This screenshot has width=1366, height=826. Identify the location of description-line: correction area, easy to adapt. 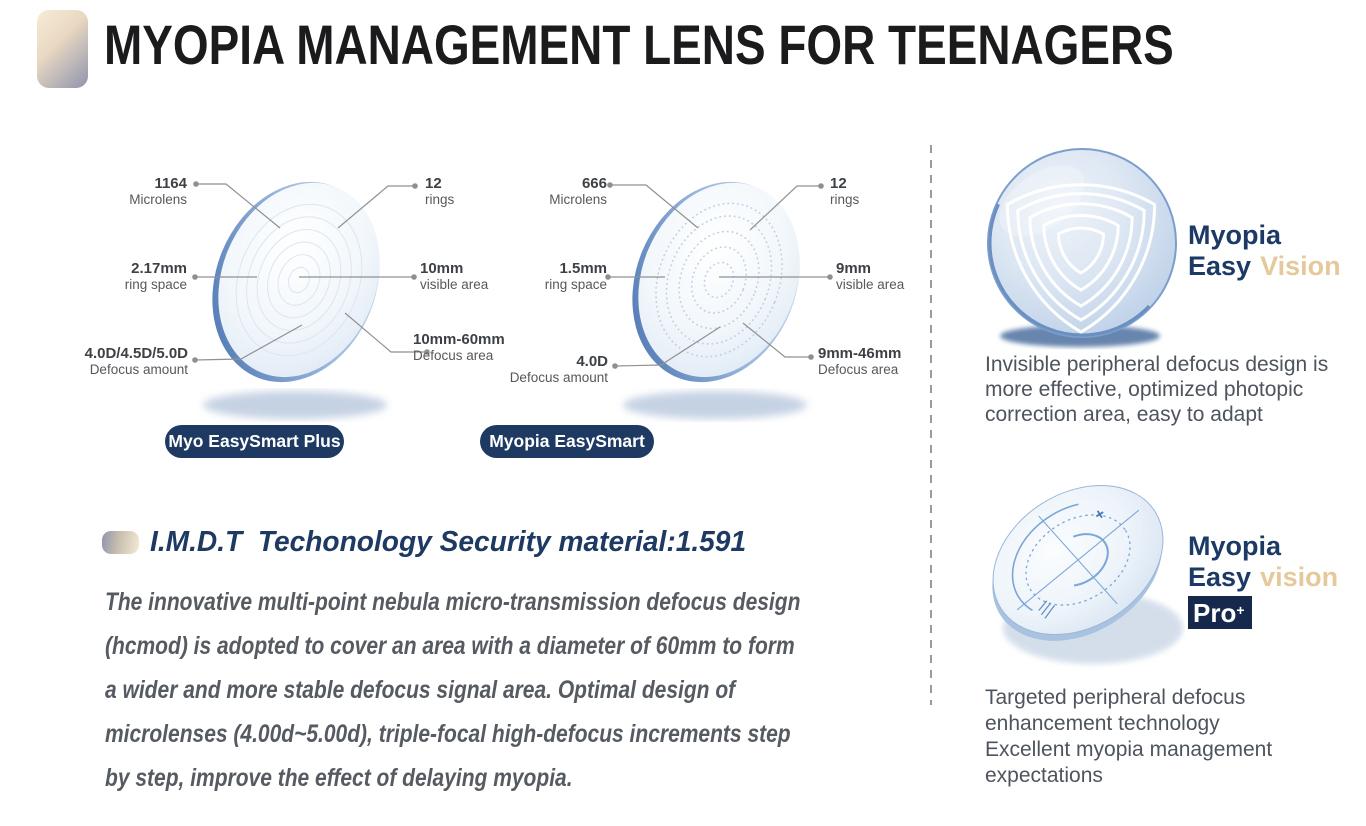
(1124, 414).